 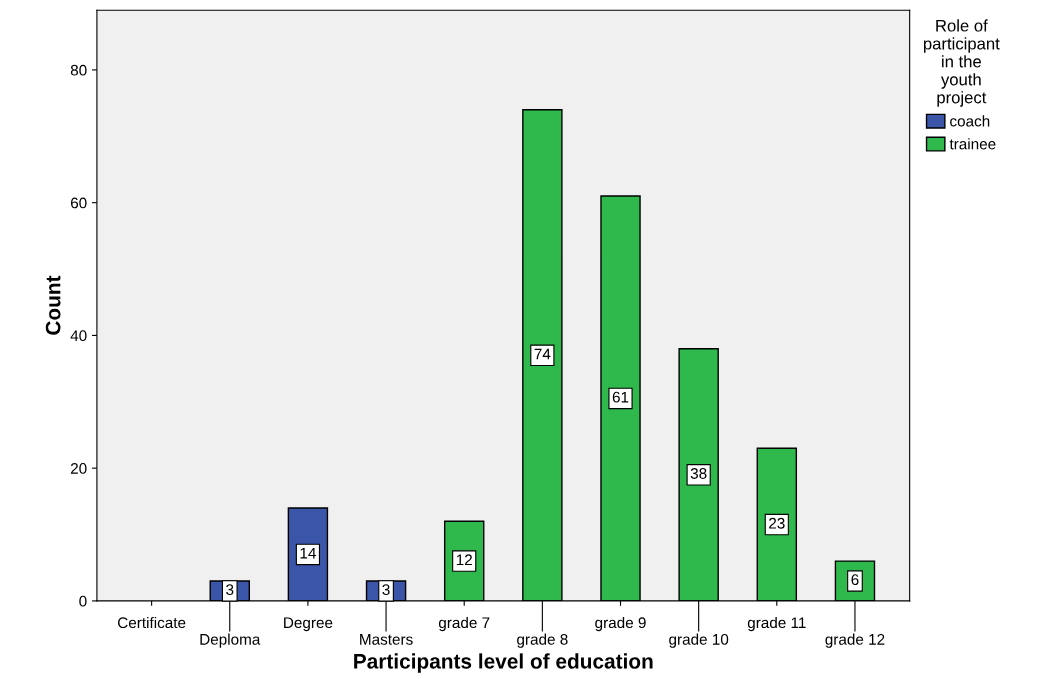 I want to click on x-tick-label: Masters, so click(x=386, y=639).